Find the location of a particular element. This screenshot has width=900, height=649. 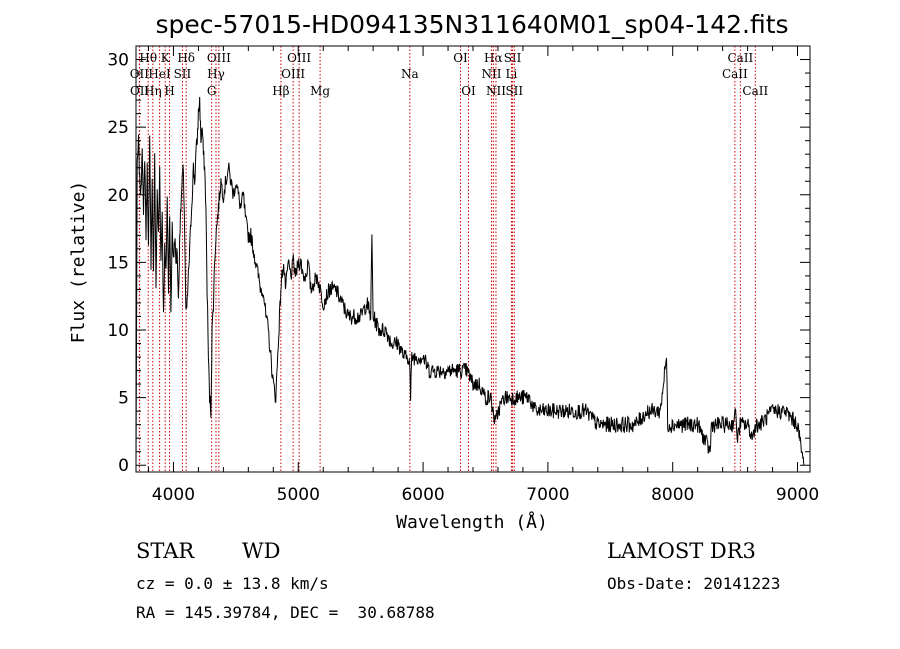

marker-label-5: K is located at coordinates (166, 58).